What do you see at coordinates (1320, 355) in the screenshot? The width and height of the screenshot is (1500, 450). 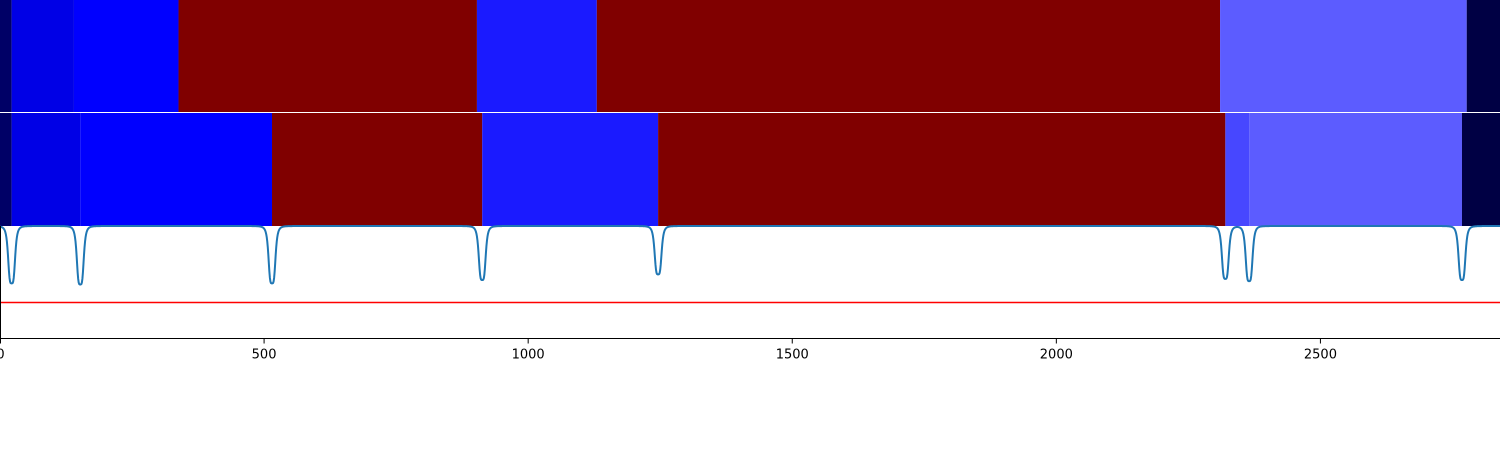 I see `x-tick-label: 2500` at bounding box center [1320, 355].